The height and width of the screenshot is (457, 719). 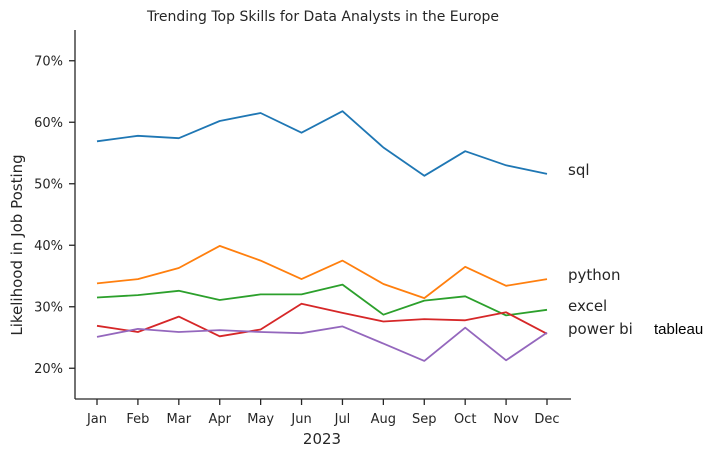 What do you see at coordinates (579, 170) in the screenshot?
I see `series-label-sql: sql` at bounding box center [579, 170].